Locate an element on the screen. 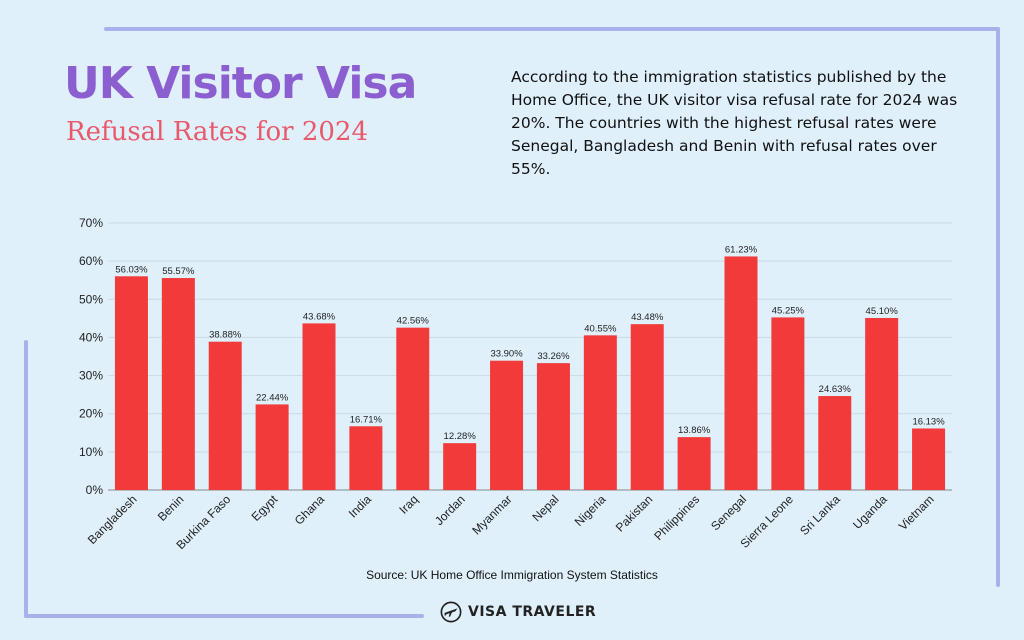 This screenshot has height=640, width=1024. plane-icon is located at coordinates (451, 612).